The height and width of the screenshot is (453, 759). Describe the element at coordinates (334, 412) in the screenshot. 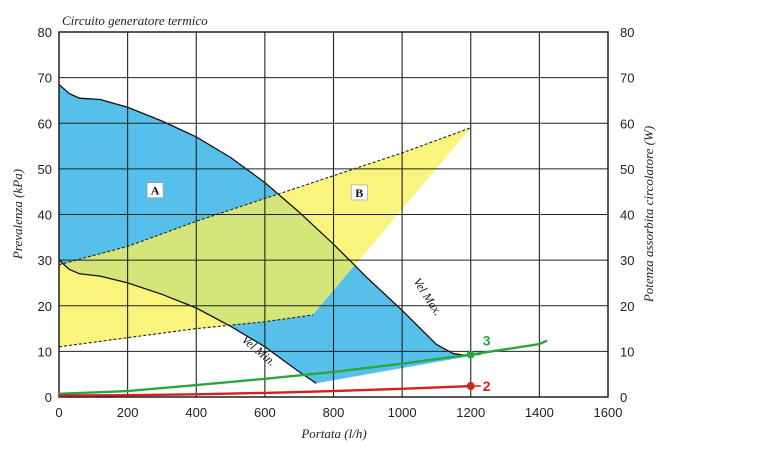

I see `x-tick-label: 800` at that location.